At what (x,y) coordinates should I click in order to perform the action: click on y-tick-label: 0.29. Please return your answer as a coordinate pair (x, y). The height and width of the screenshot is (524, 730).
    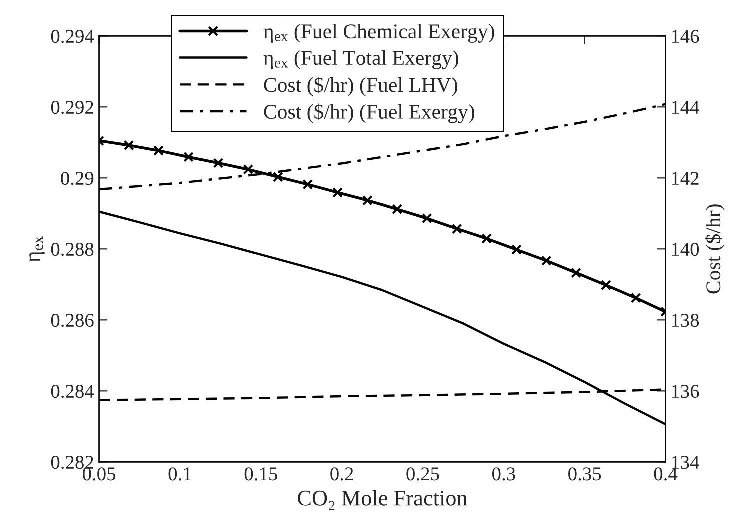
    Looking at the image, I should click on (77, 179).